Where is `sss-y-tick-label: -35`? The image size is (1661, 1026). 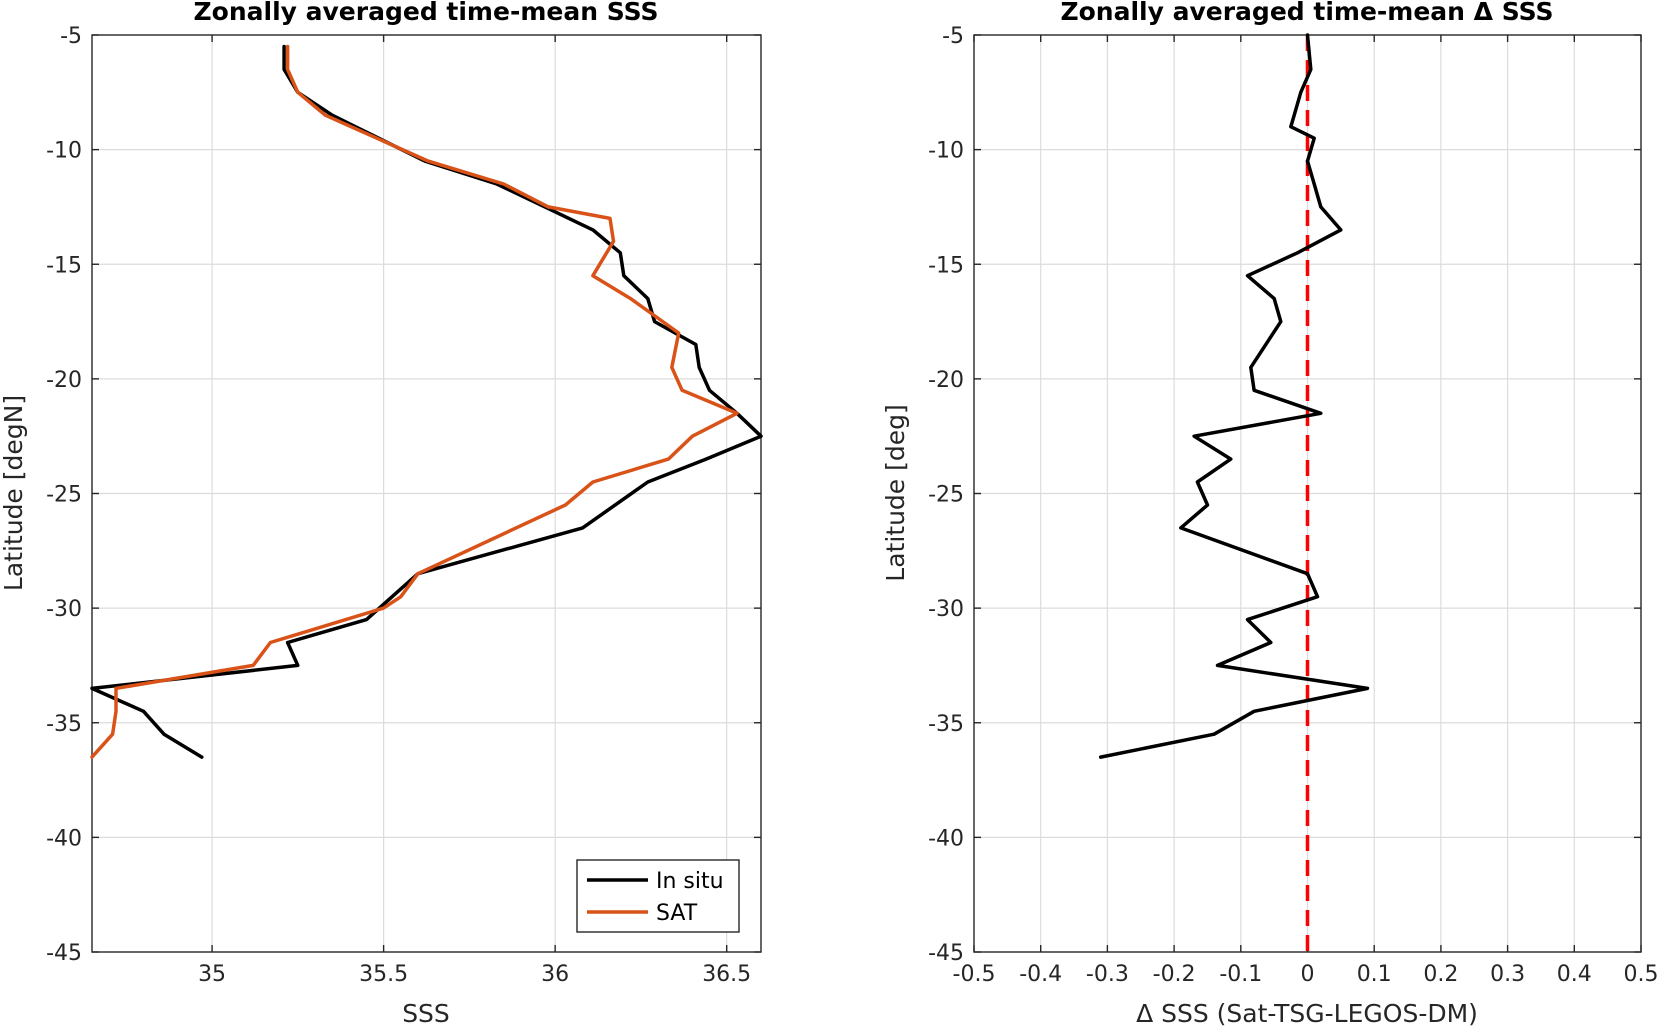 sss-y-tick-label: -35 is located at coordinates (64, 724).